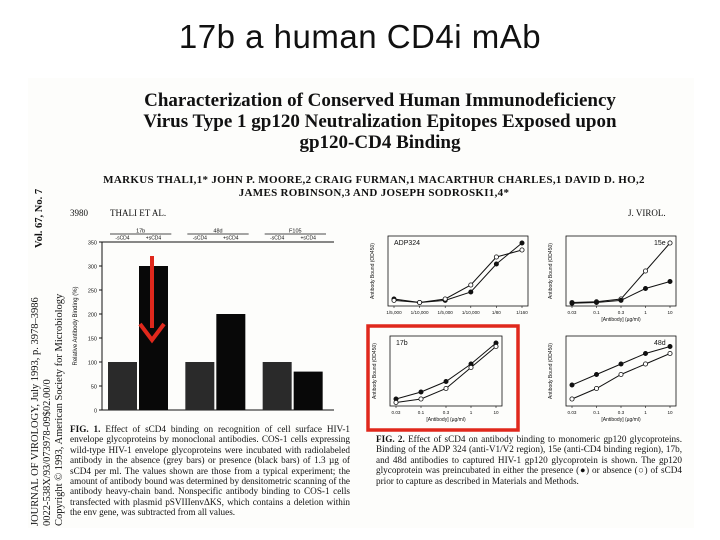  I want to click on journal-abbrev: J. VIROL., so click(647, 213).